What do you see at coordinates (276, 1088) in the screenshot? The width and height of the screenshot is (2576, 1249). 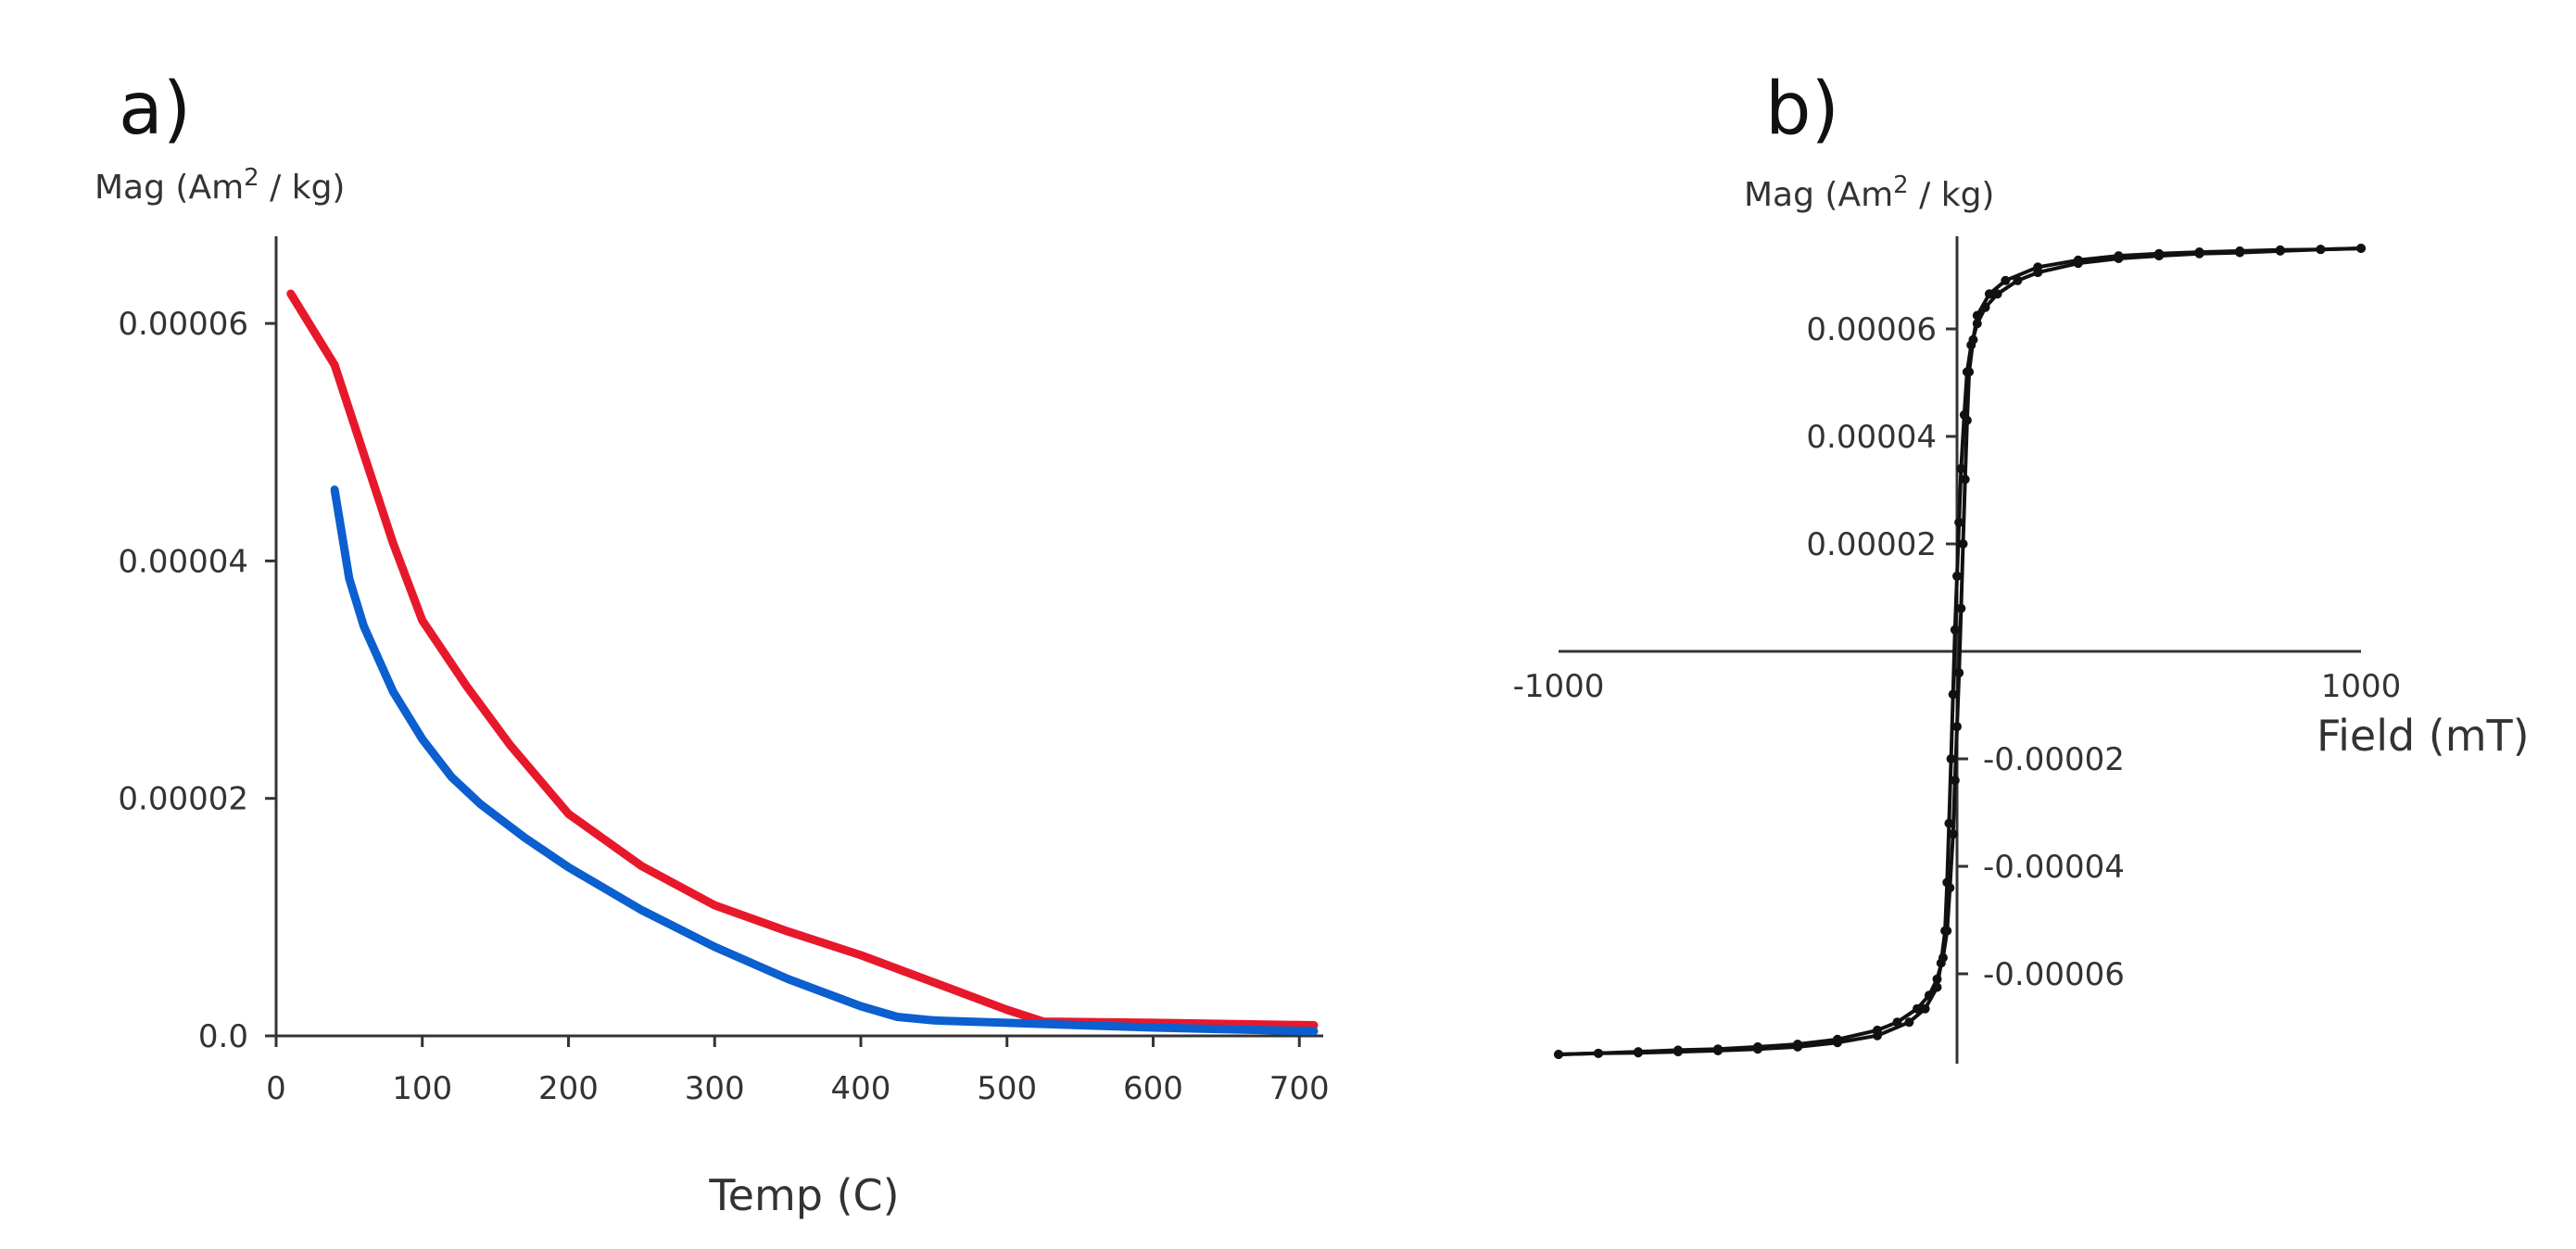 I see `panel-a-x-tick-label: 0` at bounding box center [276, 1088].